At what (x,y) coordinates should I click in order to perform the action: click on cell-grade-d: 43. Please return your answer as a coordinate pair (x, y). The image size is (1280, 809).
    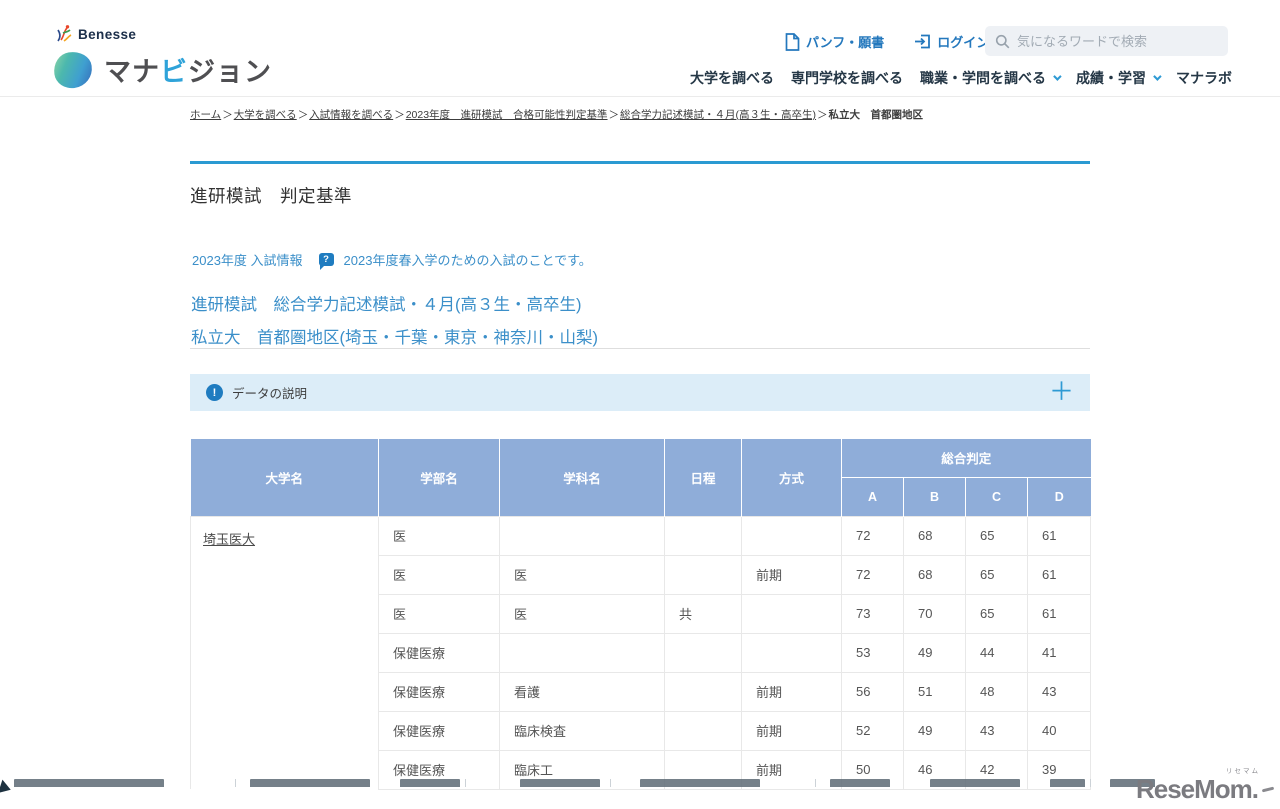
    Looking at the image, I should click on (1059, 691).